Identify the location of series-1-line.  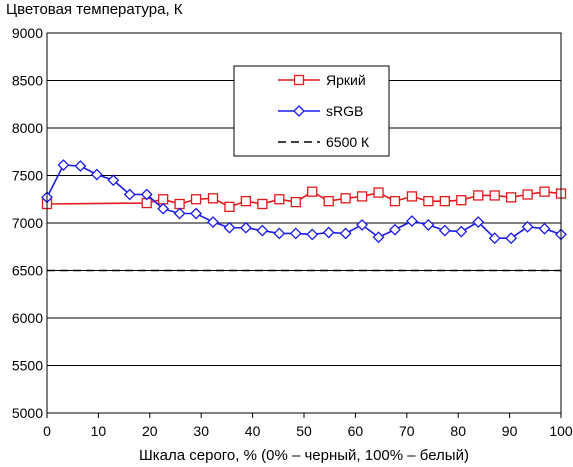
(304, 201).